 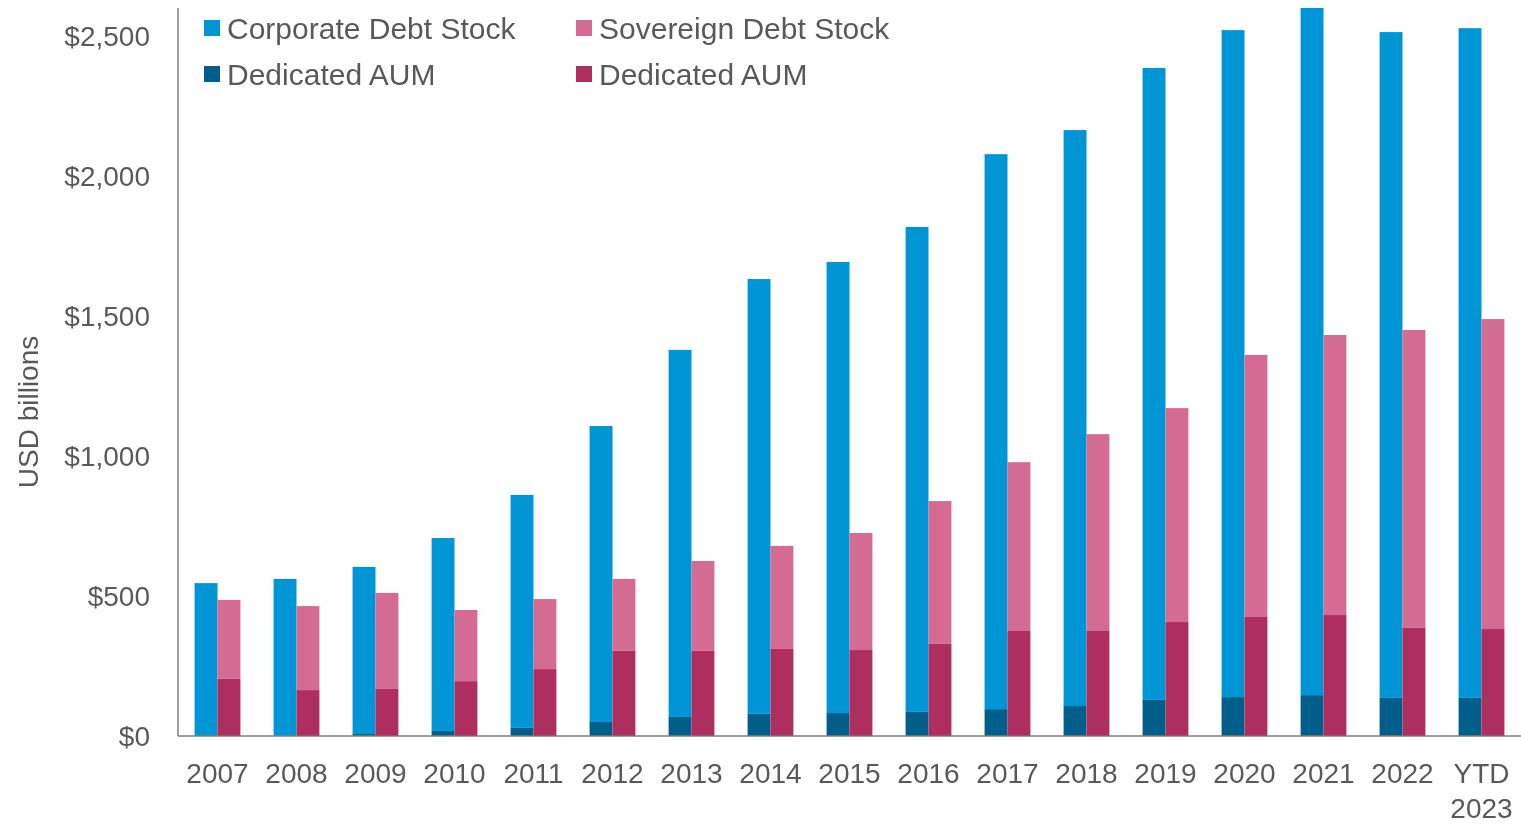 I want to click on x-tick-label: 2014, so click(x=770, y=773).